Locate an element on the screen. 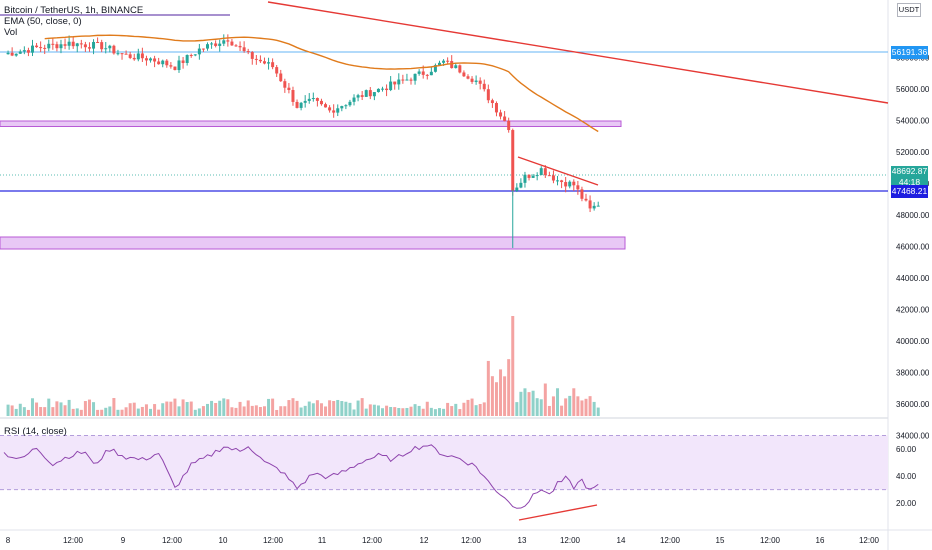  rsi-tick: 20.00 is located at coordinates (906, 503).